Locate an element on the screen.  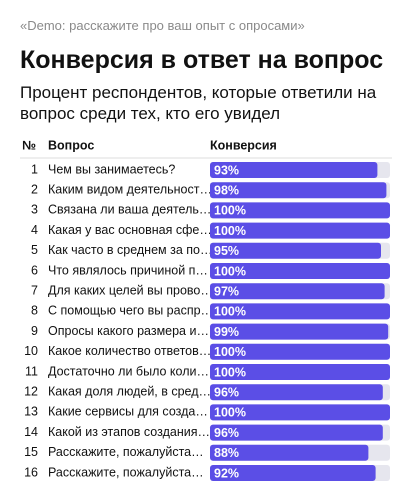
row-number: 9 is located at coordinates (34, 331).